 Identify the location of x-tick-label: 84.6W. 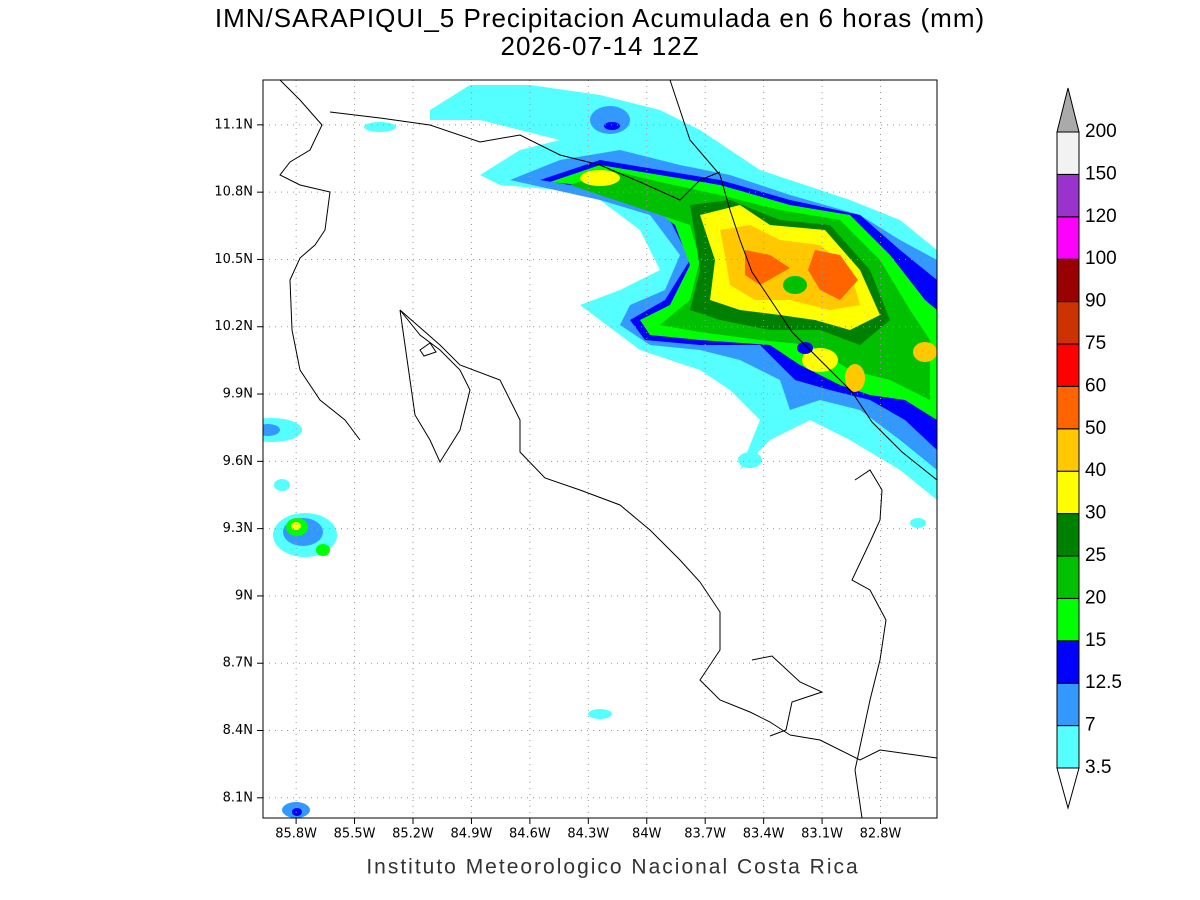
(530, 834).